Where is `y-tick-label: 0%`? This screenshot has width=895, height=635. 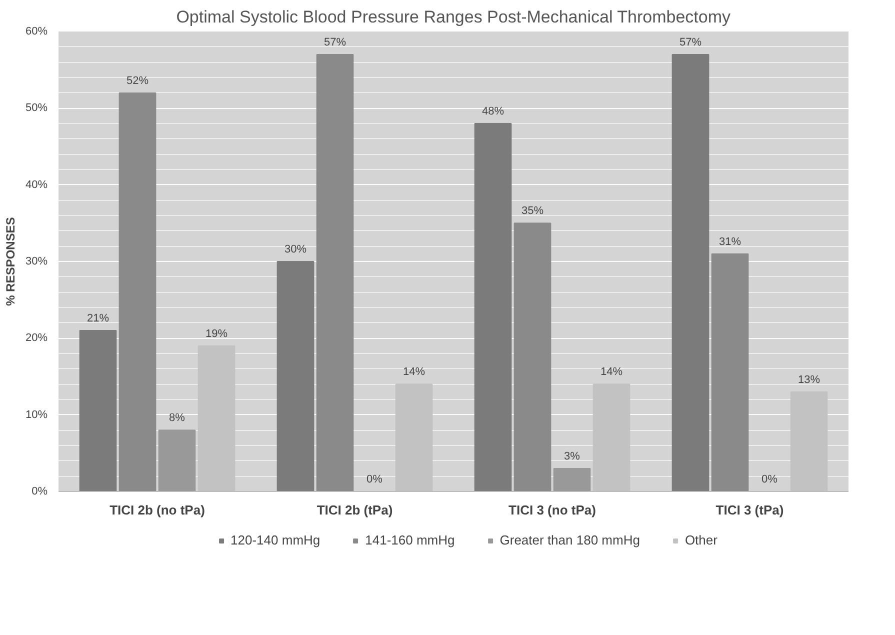
y-tick-label: 0% is located at coordinates (40, 492).